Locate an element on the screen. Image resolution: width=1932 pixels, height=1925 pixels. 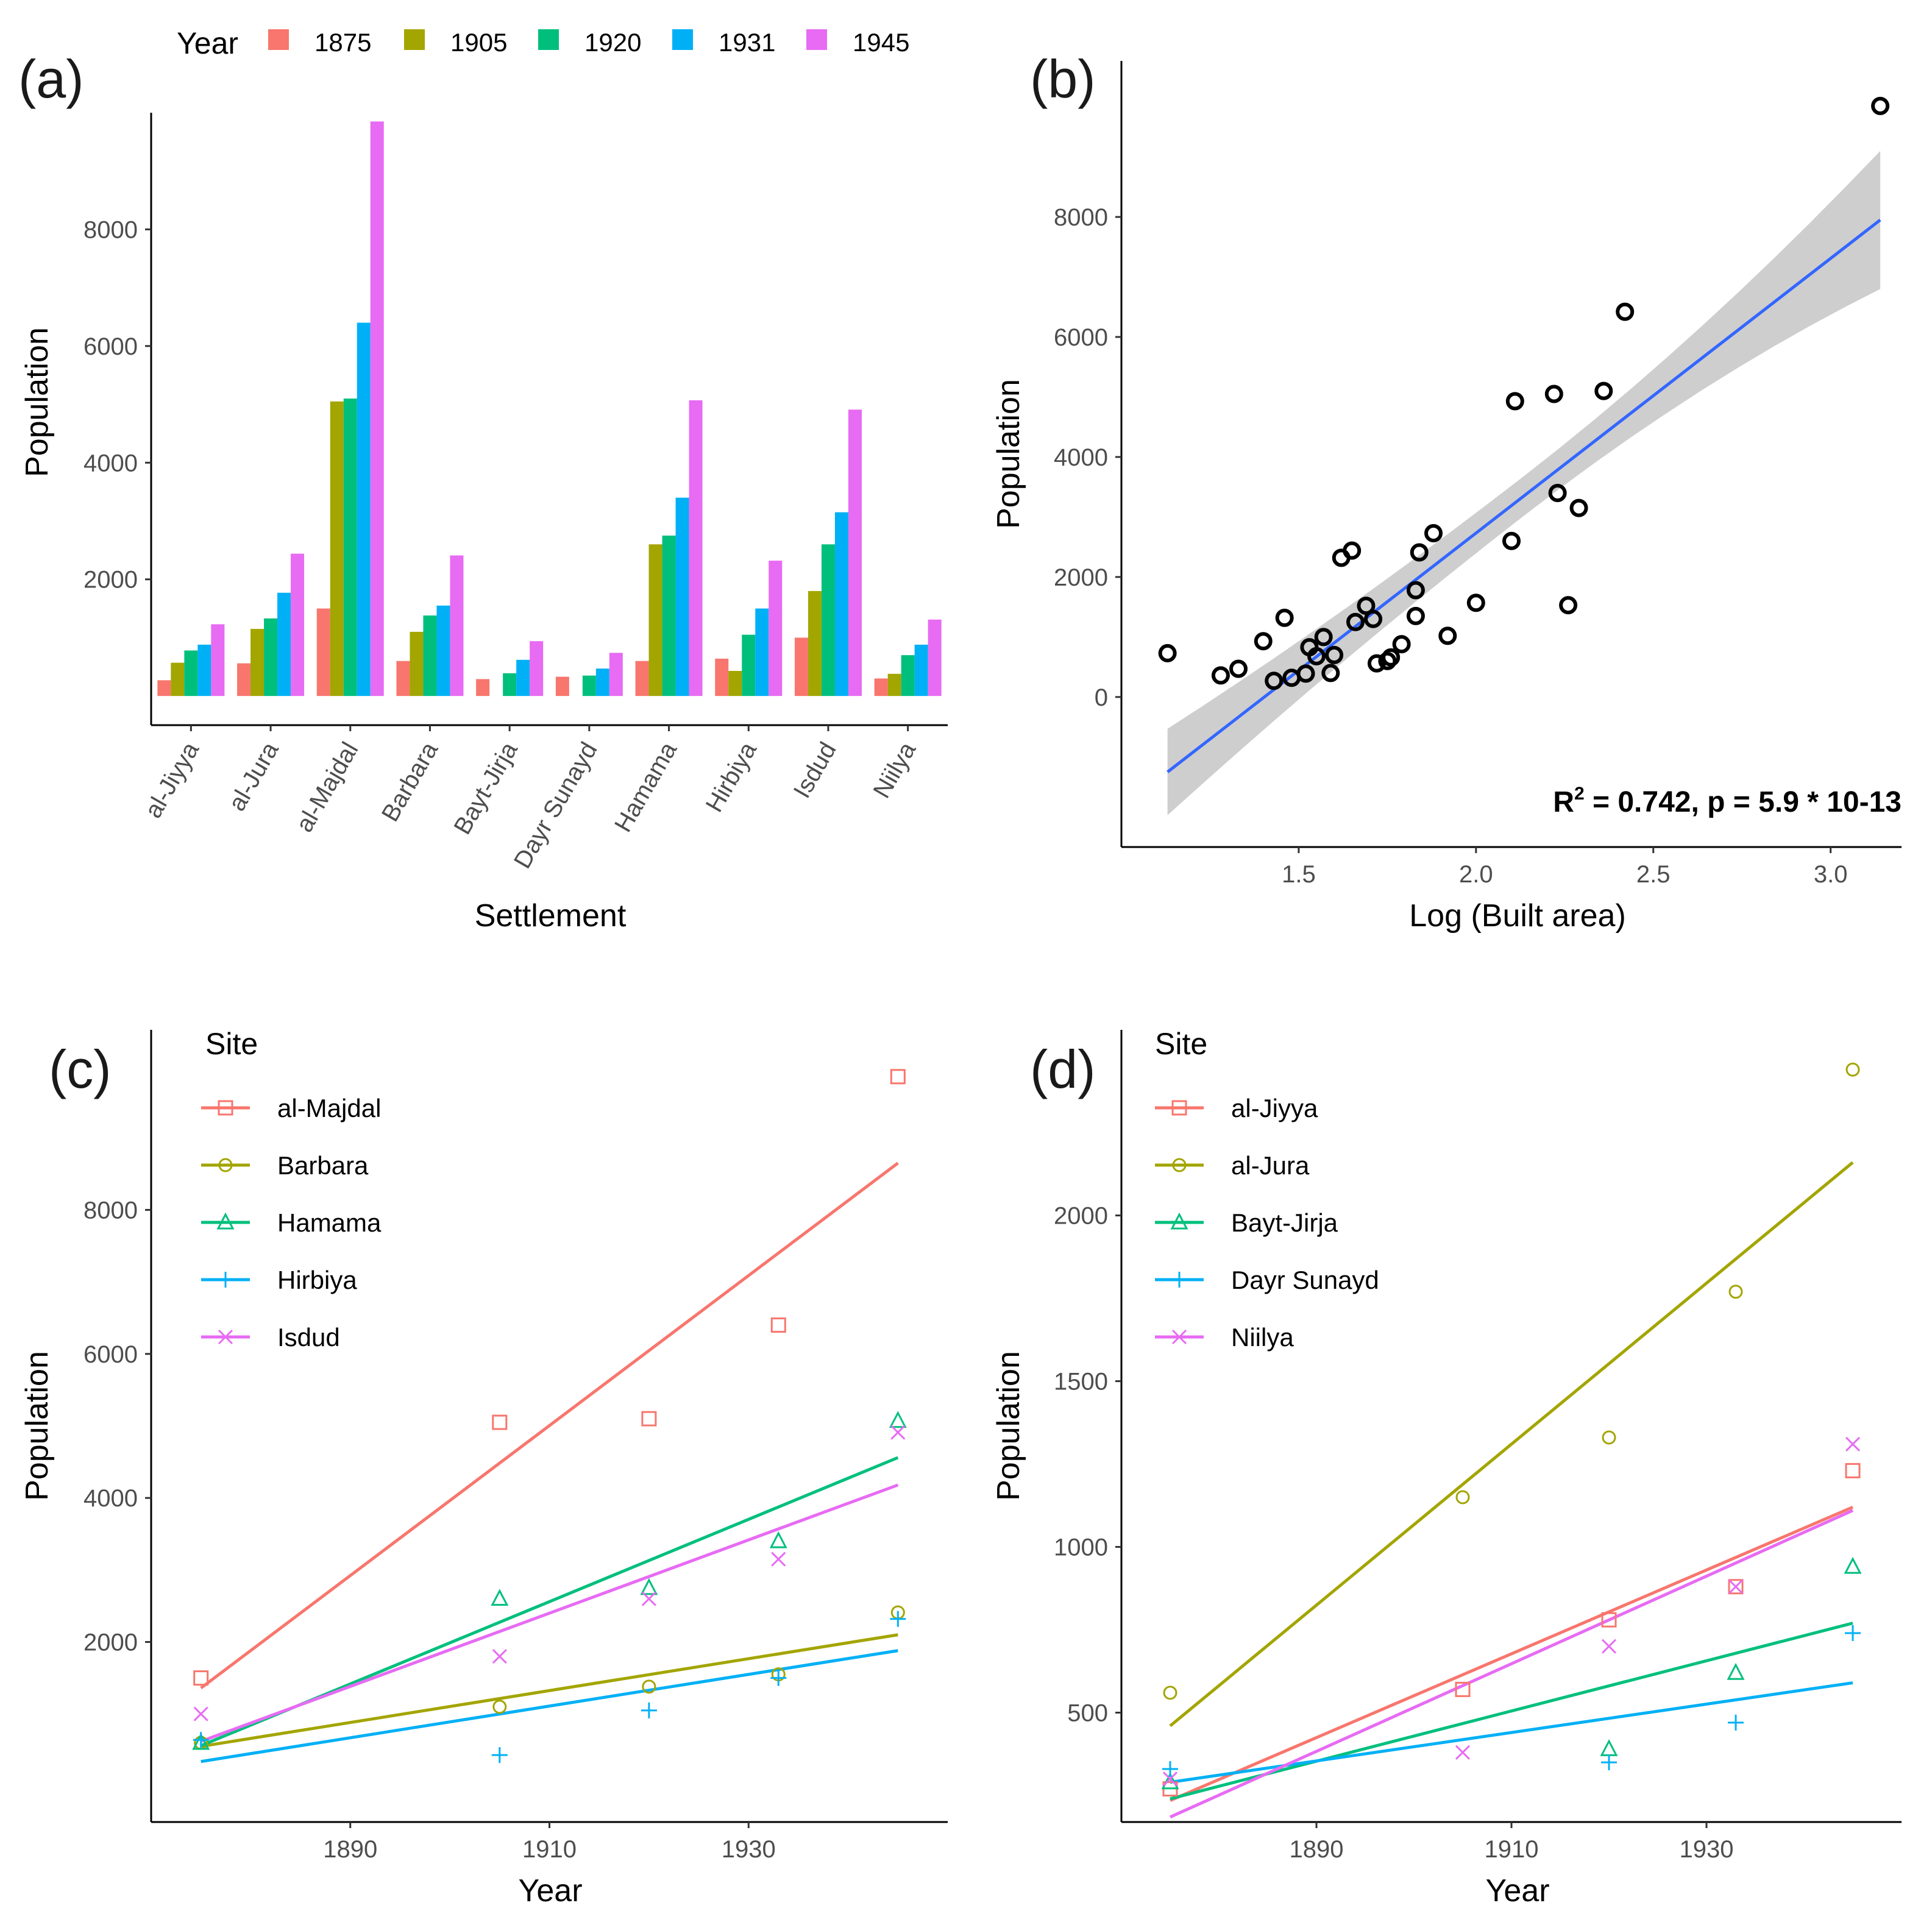
bar-legend-label: 1931 is located at coordinates (747, 42).